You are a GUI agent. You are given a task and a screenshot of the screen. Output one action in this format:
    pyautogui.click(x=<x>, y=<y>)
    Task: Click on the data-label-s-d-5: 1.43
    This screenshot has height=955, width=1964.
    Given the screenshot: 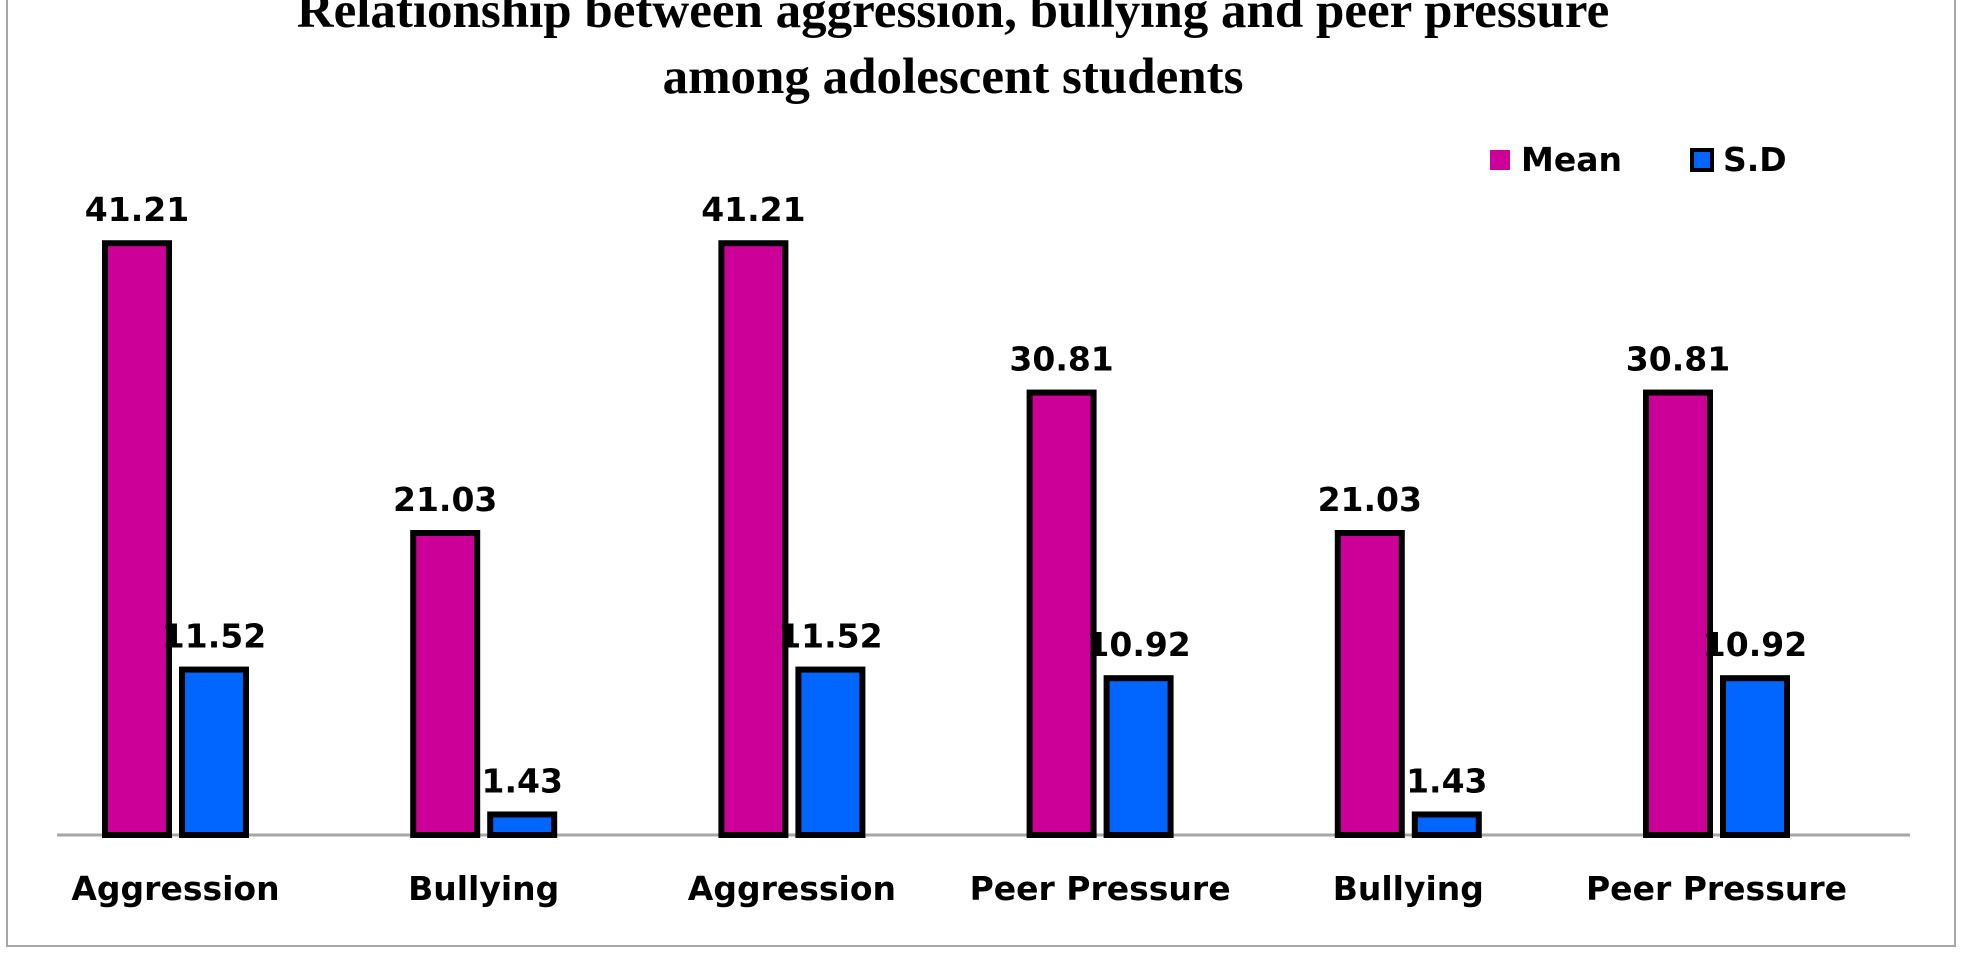 What is the action you would take?
    pyautogui.click(x=1446, y=780)
    